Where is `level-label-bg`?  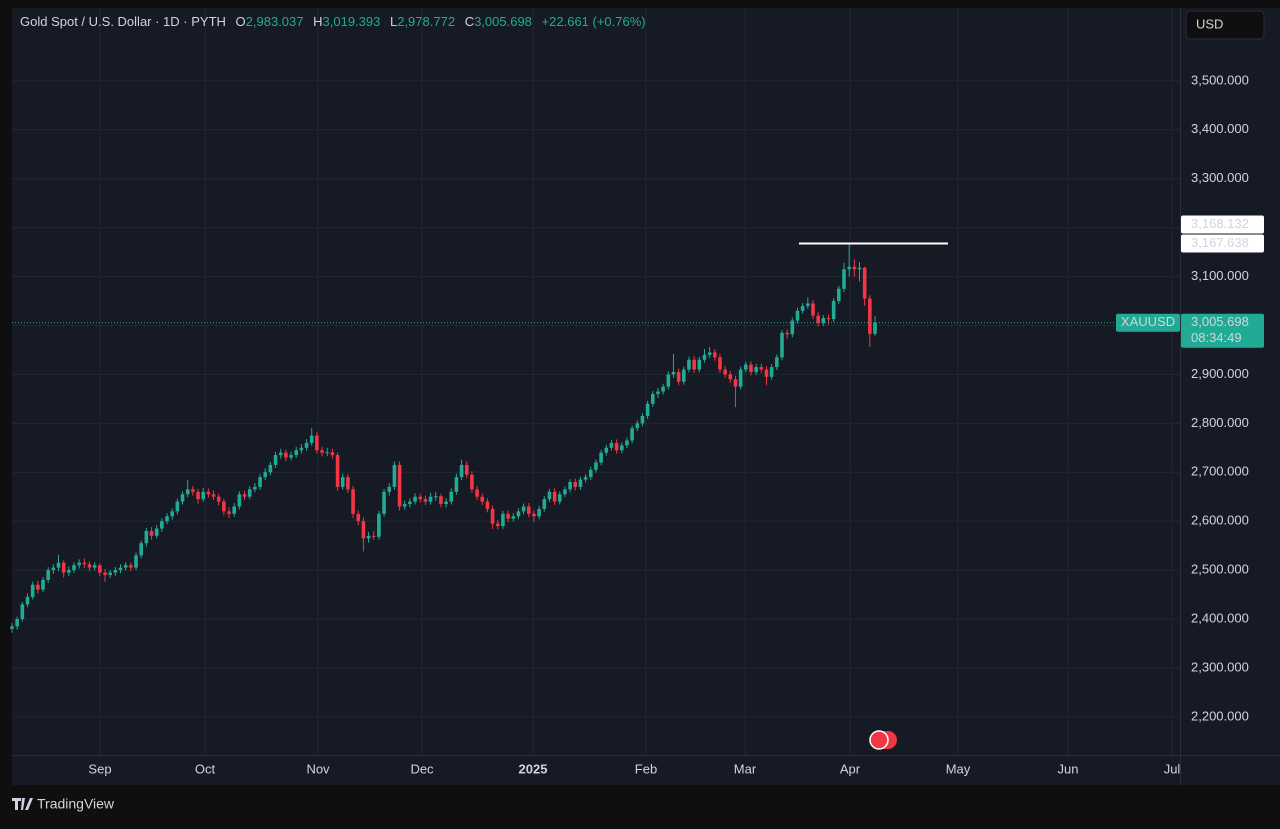
level-label-bg is located at coordinates (1222, 243).